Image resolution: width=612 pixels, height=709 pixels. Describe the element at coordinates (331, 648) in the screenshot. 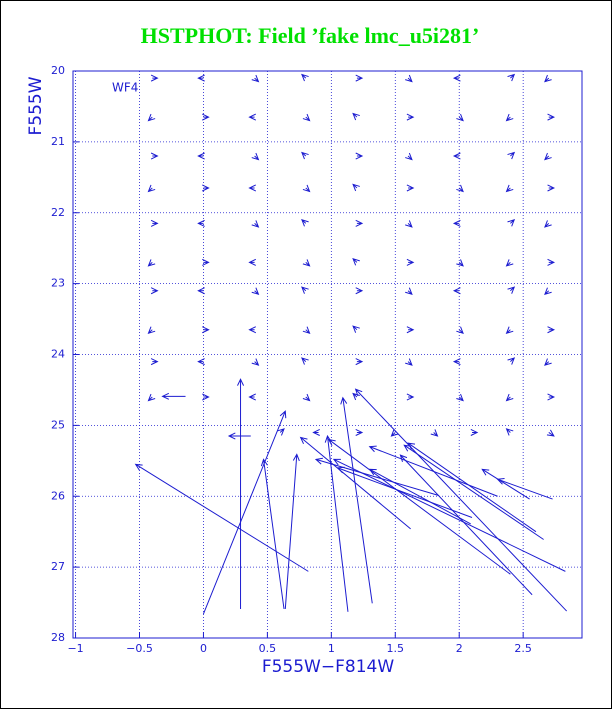

I see `x-tick-label: 1` at that location.